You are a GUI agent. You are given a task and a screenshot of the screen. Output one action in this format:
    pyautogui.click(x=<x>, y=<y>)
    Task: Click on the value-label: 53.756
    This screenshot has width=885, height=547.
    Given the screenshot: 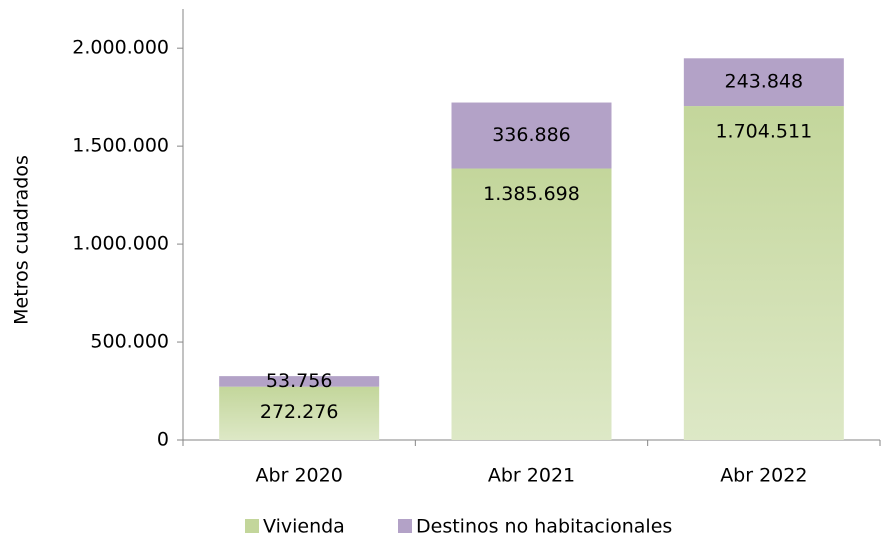 What is the action you would take?
    pyautogui.click(x=299, y=381)
    